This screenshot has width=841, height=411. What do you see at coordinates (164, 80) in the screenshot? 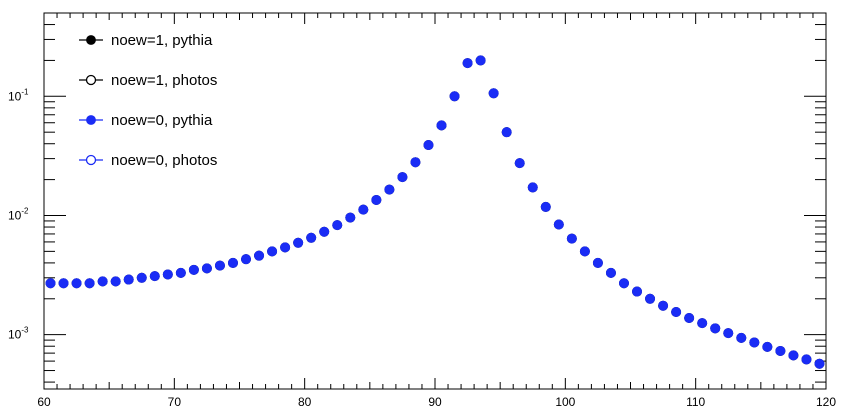
I see `legend-label: noew=1, photos` at bounding box center [164, 80].